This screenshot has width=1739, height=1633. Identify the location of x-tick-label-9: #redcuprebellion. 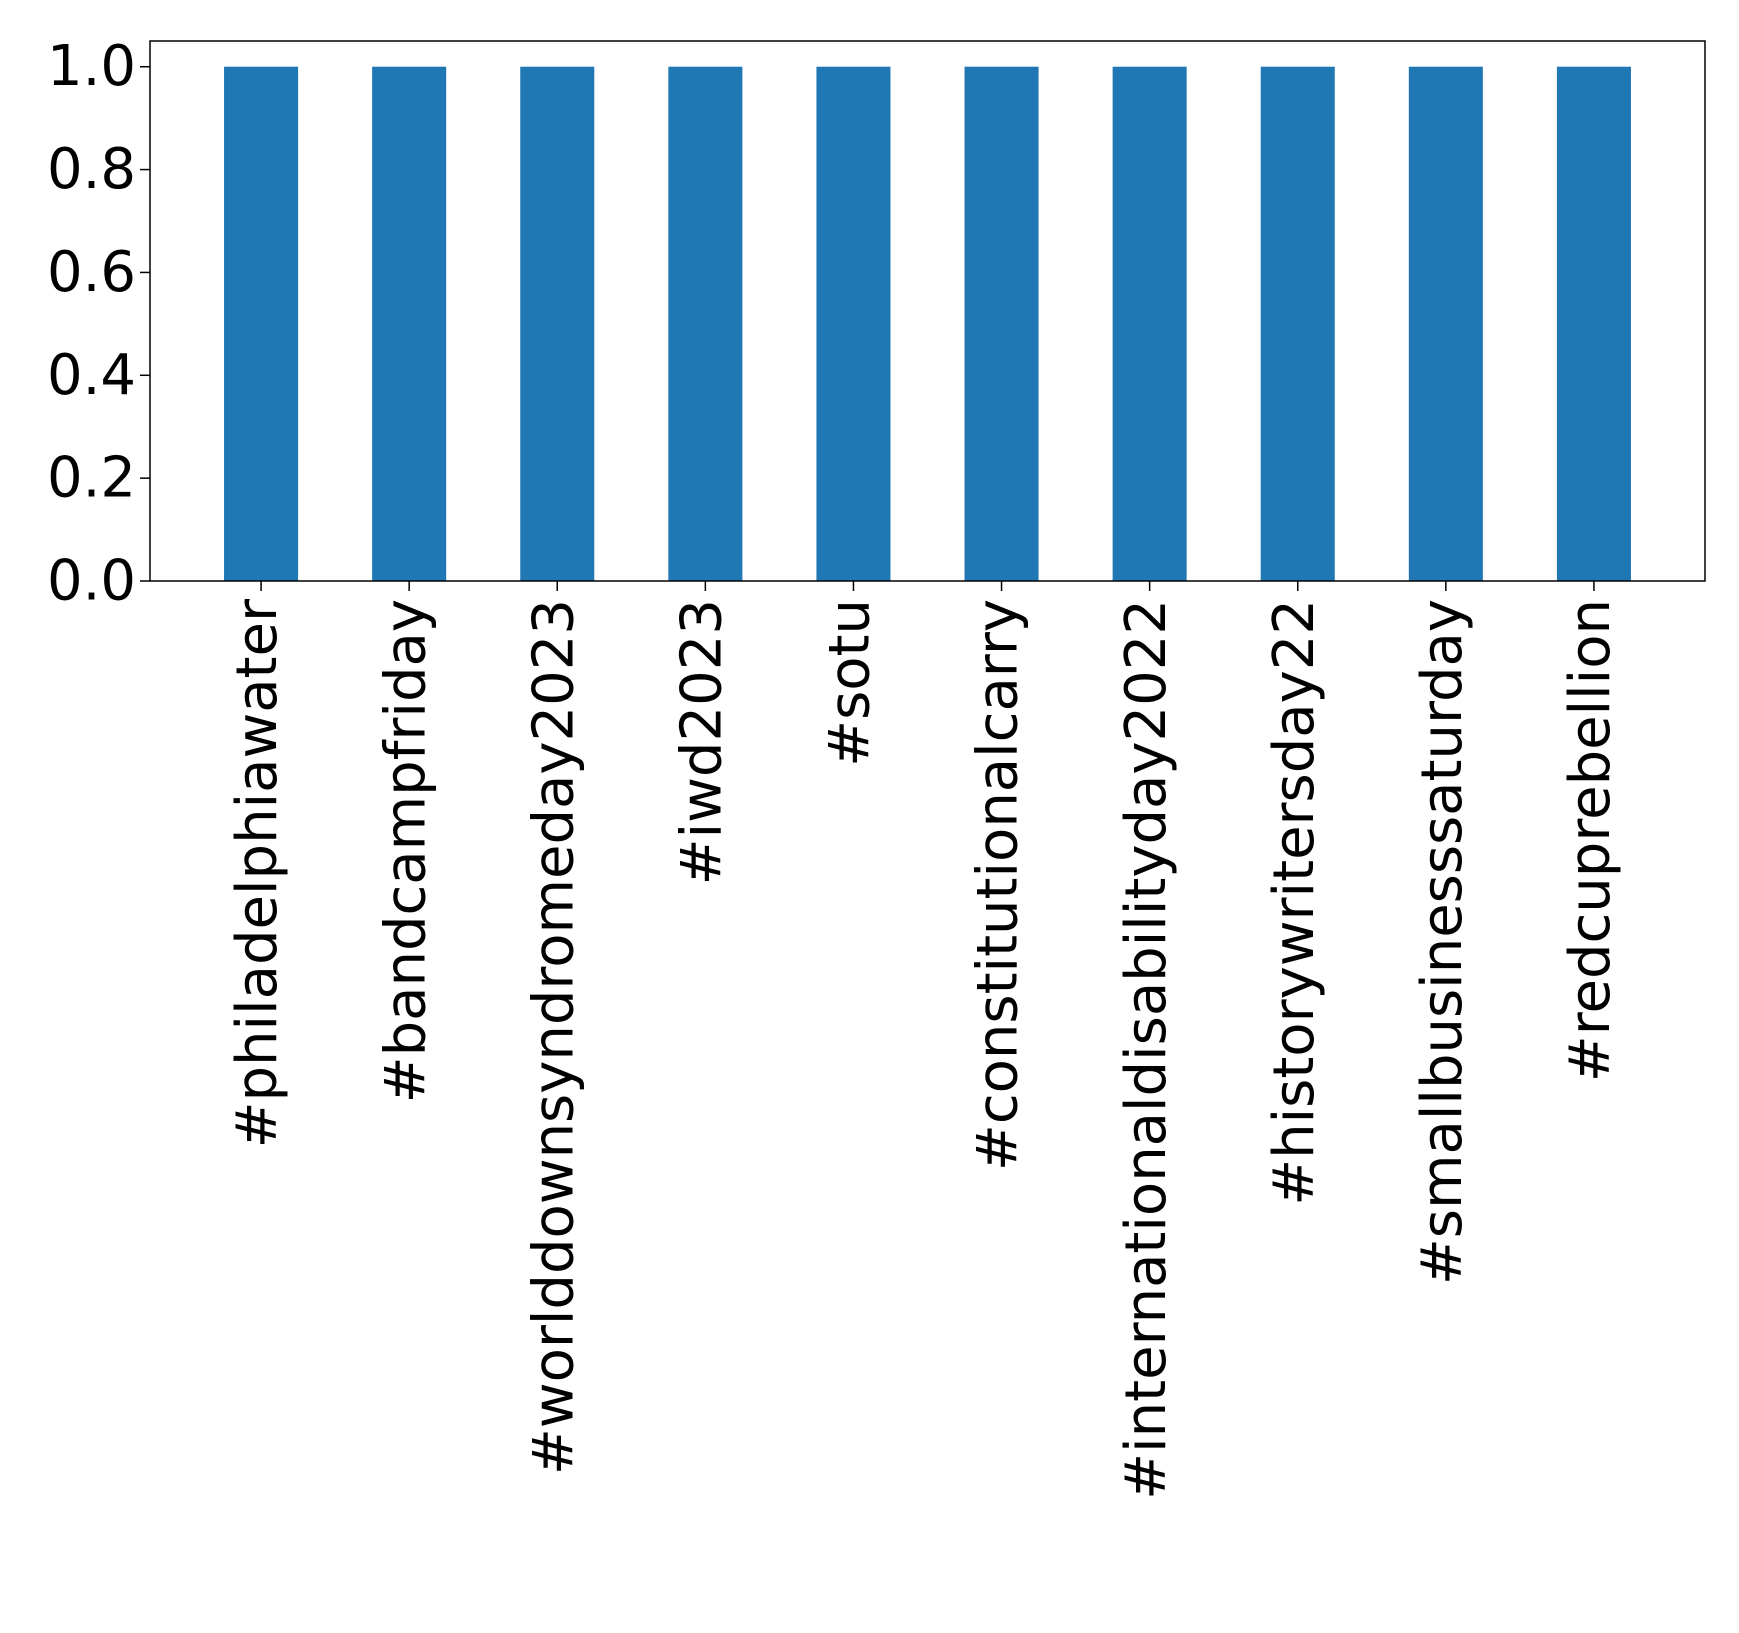
(1590, 840).